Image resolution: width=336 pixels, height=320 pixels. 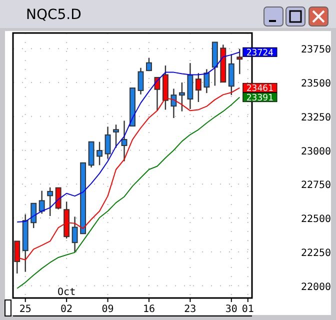 I want to click on x-tick-label: 23, so click(x=190, y=309).